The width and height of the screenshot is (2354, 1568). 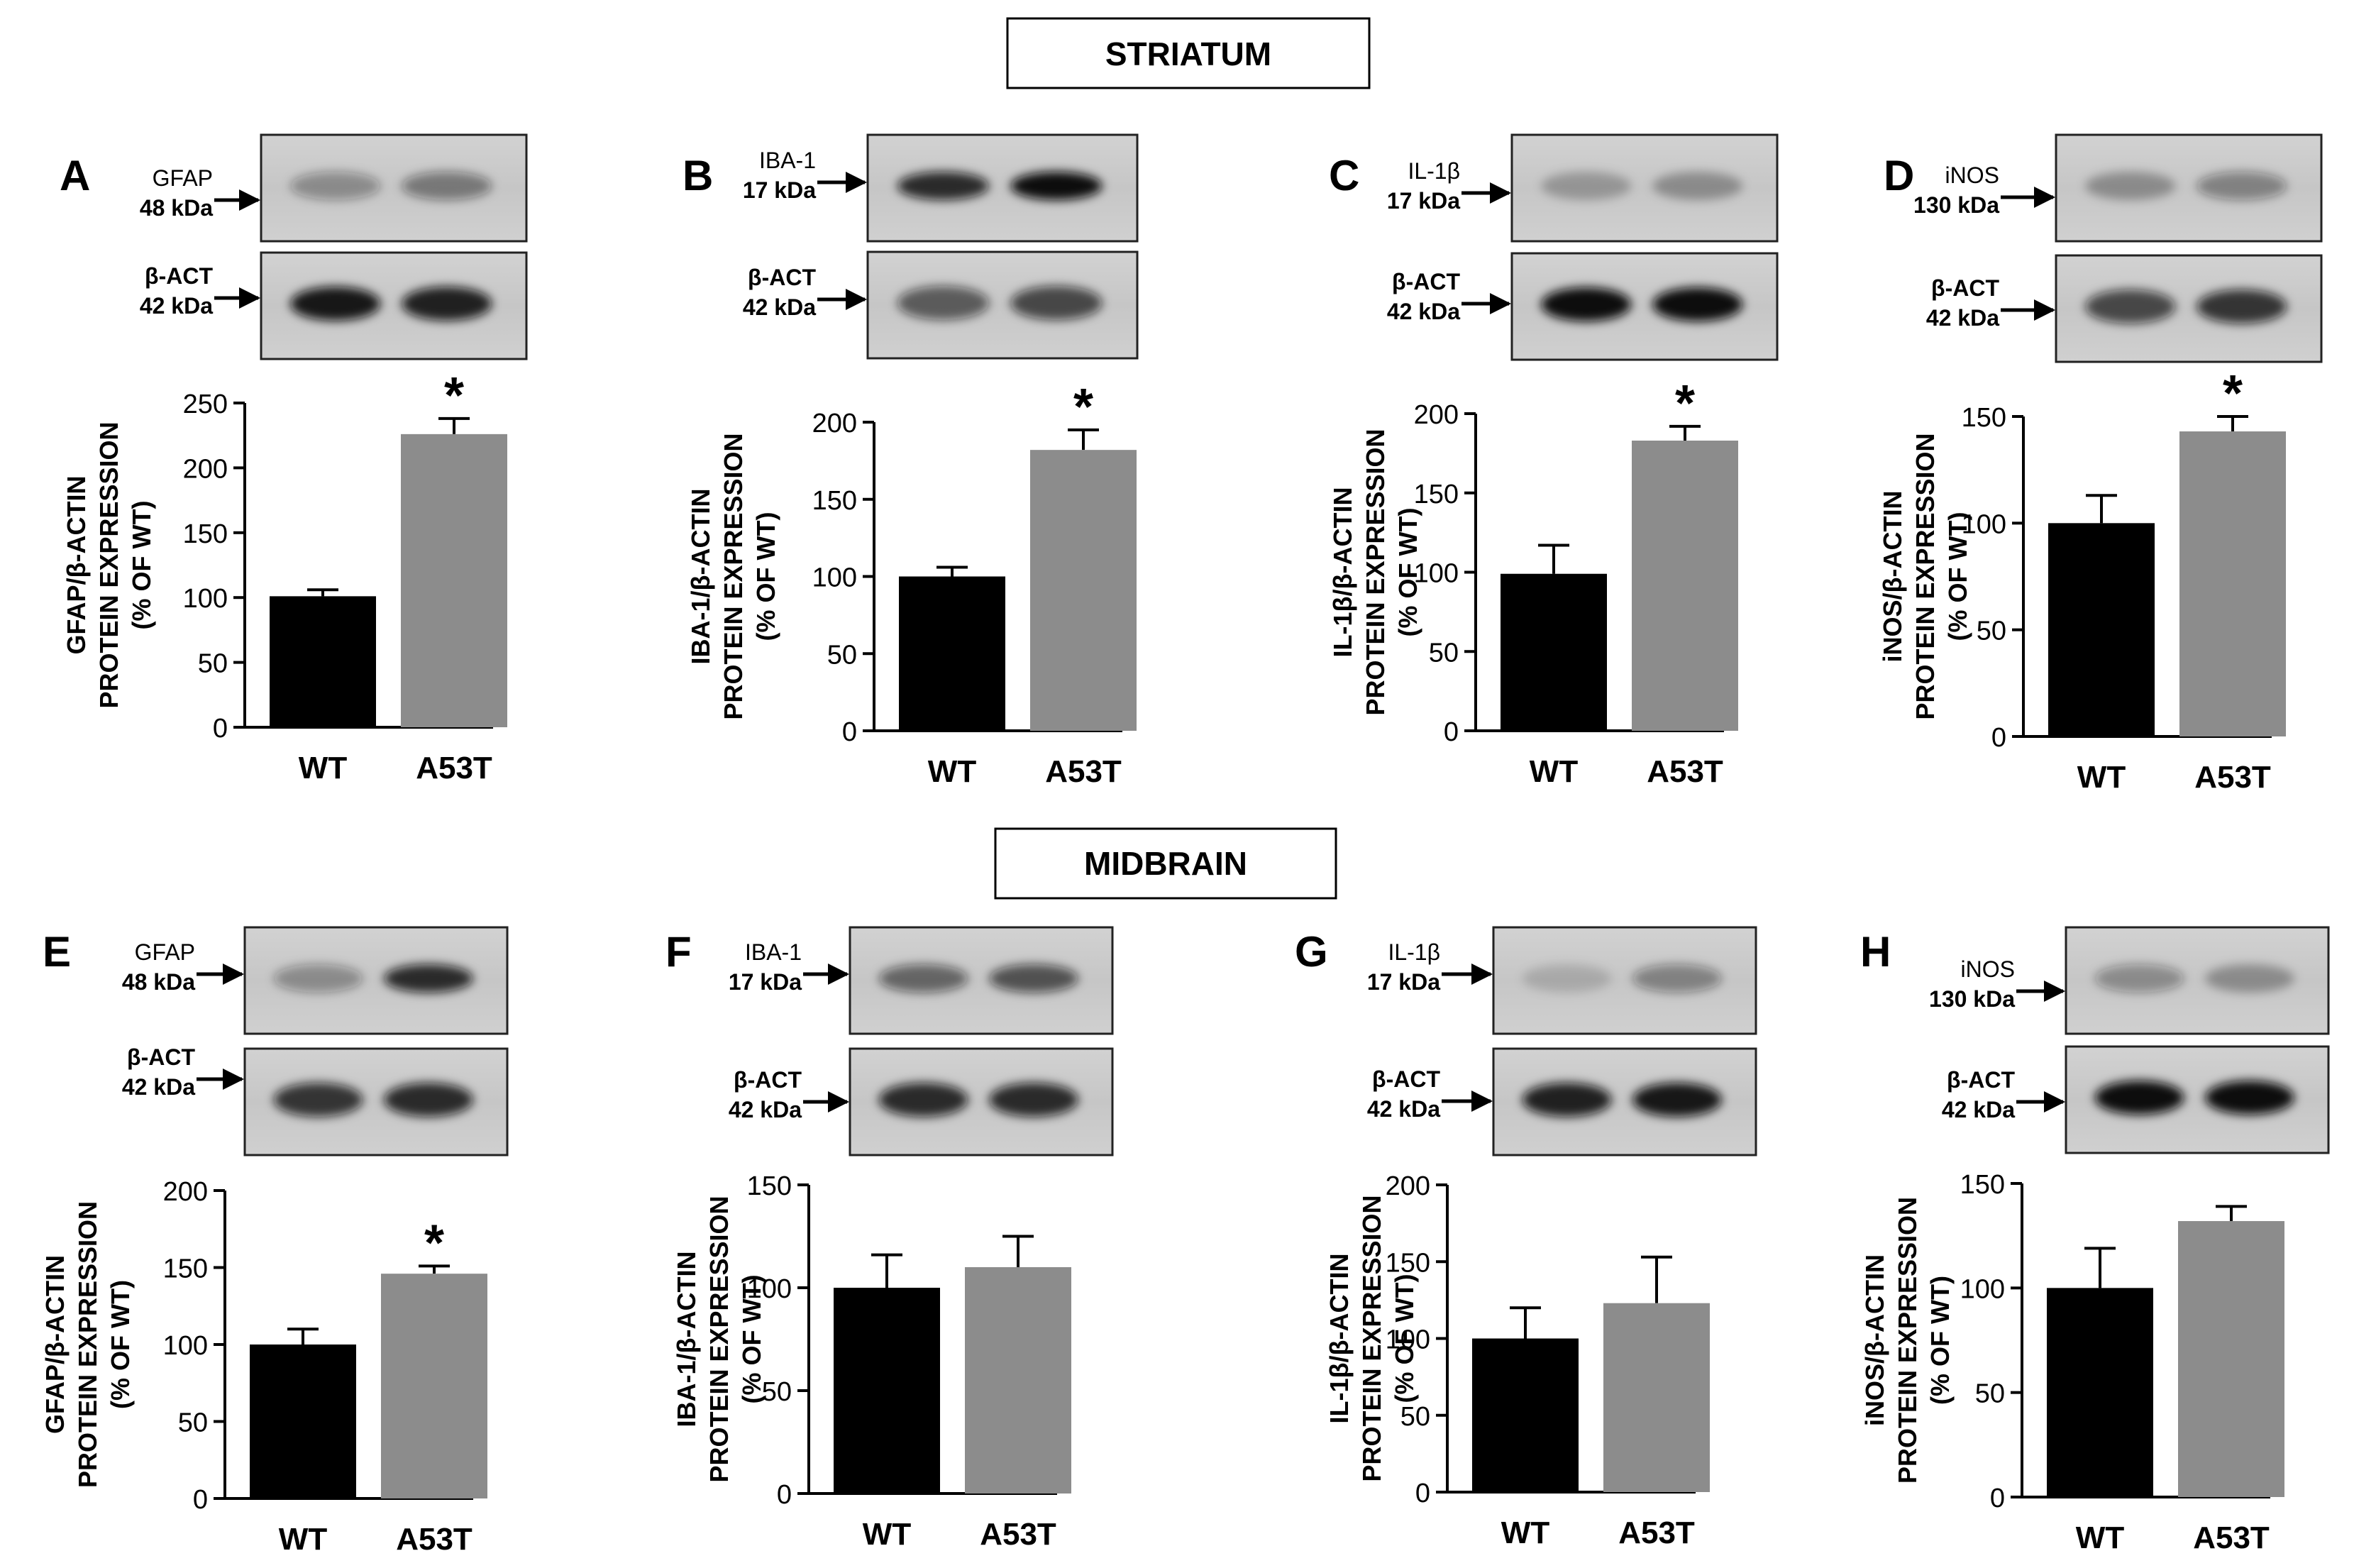 What do you see at coordinates (1344, 175) in the screenshot?
I see `panel-letter: C` at bounding box center [1344, 175].